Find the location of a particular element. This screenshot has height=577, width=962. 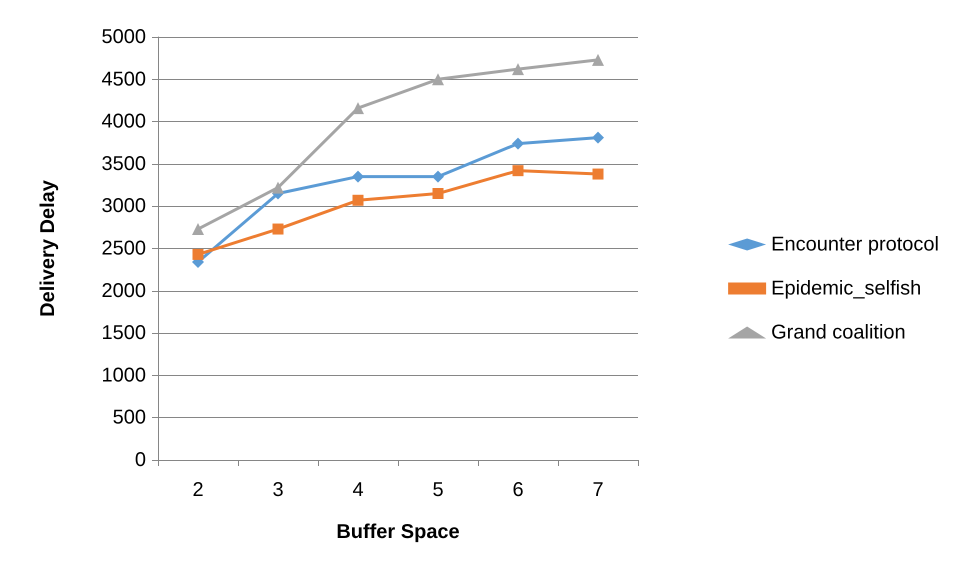

y-tick-label: 2000 is located at coordinates (124, 291).